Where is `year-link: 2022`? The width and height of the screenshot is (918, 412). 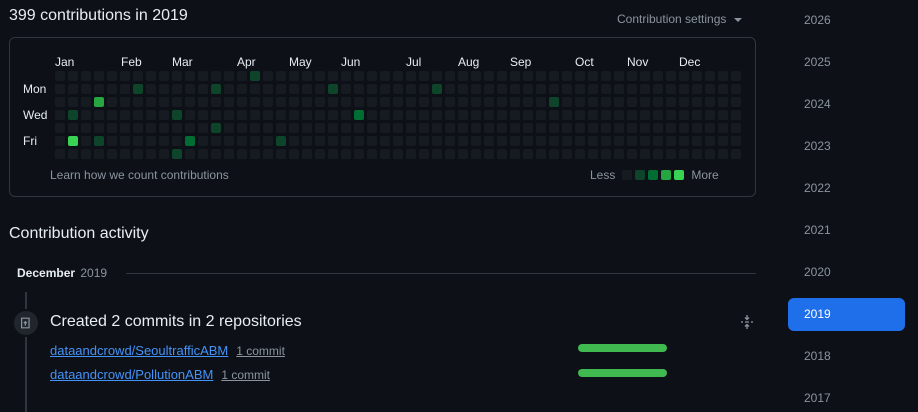 year-link: 2022 is located at coordinates (817, 188).